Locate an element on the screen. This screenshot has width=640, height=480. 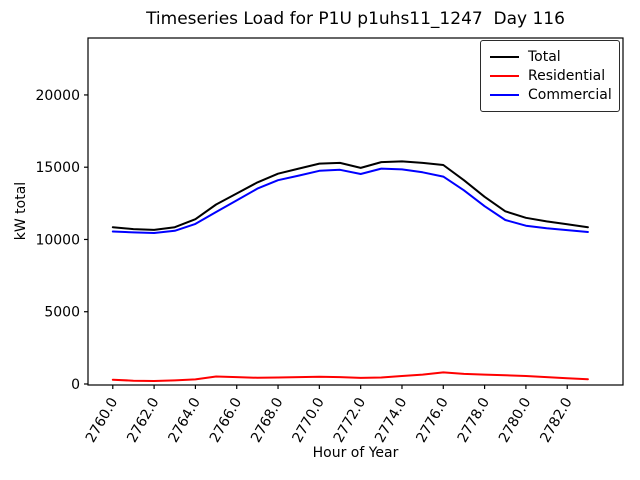
x-tick-label: 2772.0 is located at coordinates (350, 420).